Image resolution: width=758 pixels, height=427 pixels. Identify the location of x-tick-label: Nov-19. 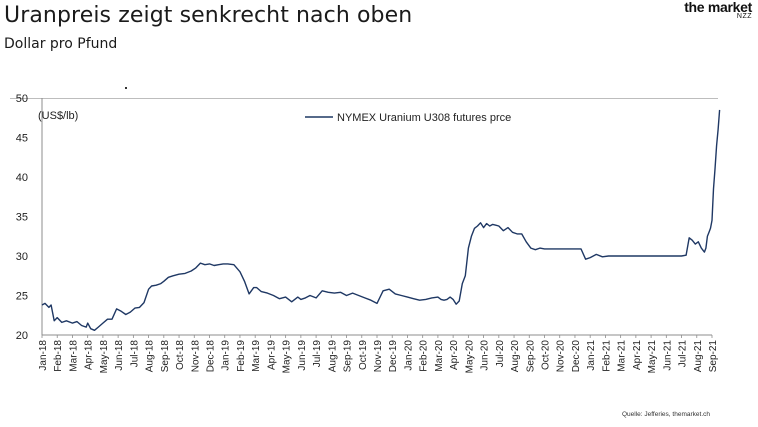
(378, 356).